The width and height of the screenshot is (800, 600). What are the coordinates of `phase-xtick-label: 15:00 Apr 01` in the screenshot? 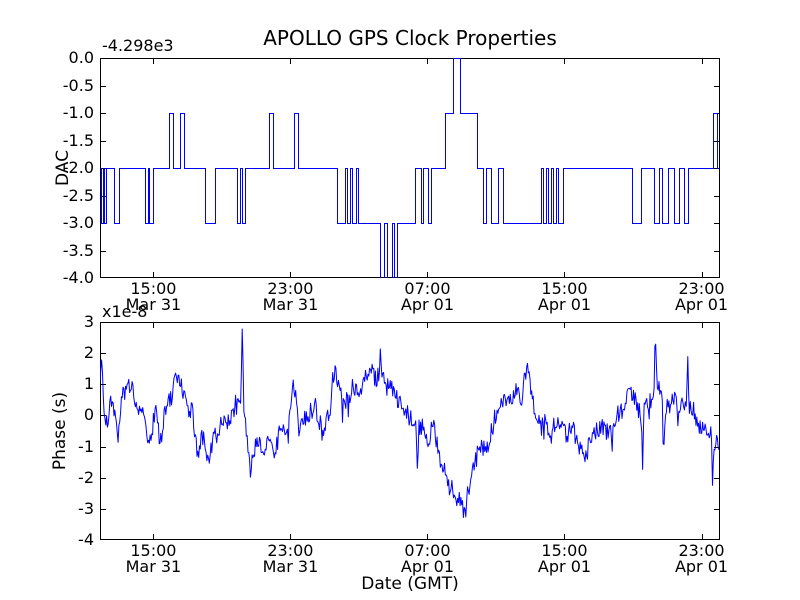 It's located at (564, 559).